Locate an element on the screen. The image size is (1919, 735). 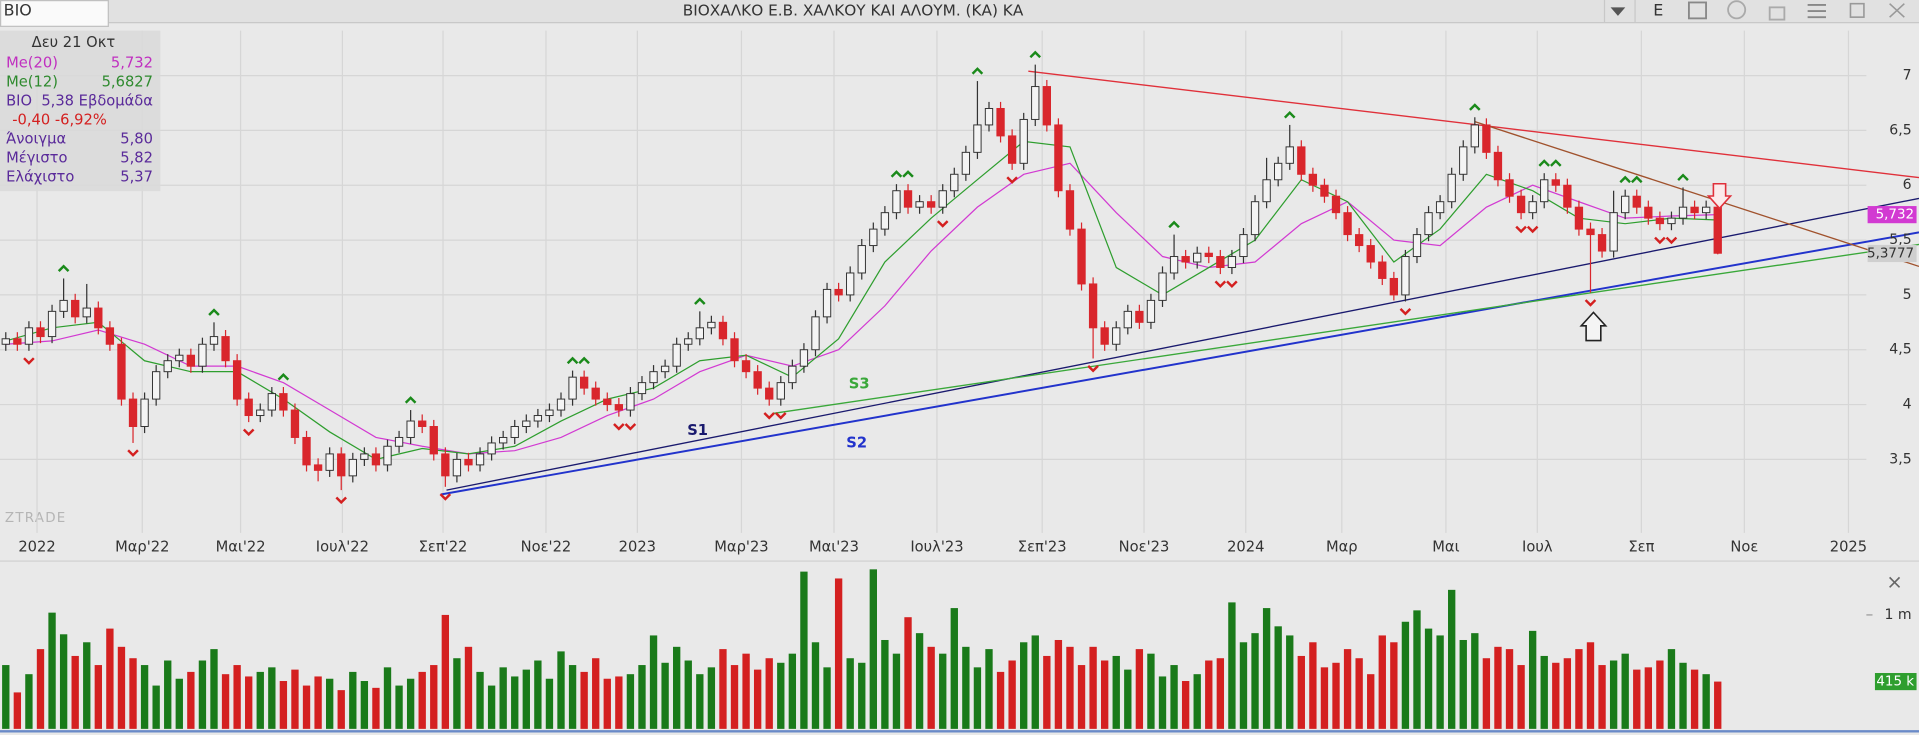
symbol-box is located at coordinates (54, 13).